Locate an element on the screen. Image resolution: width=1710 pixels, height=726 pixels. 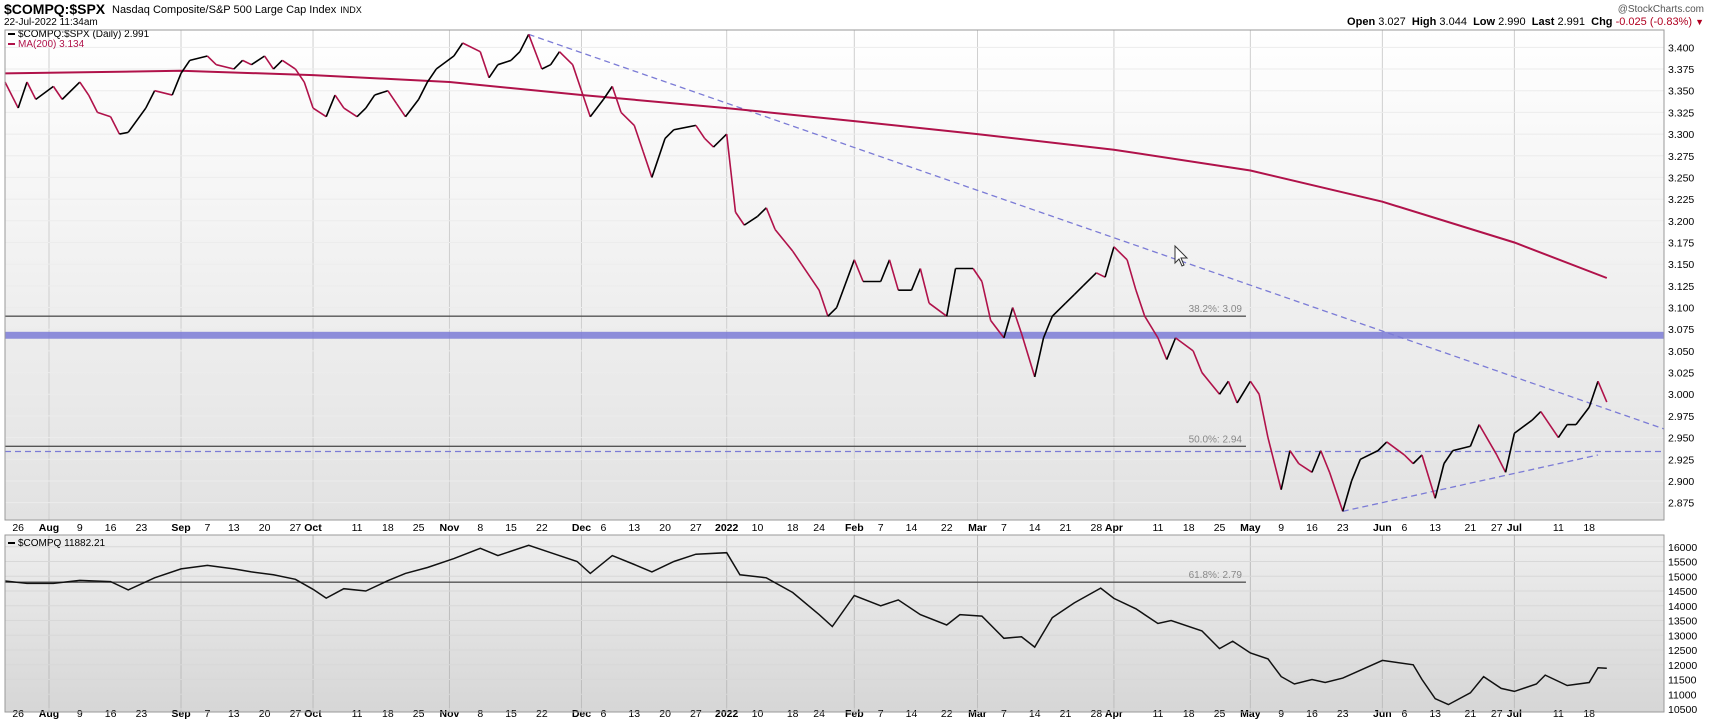
y-tick-label: 14000 is located at coordinates (1682, 607).